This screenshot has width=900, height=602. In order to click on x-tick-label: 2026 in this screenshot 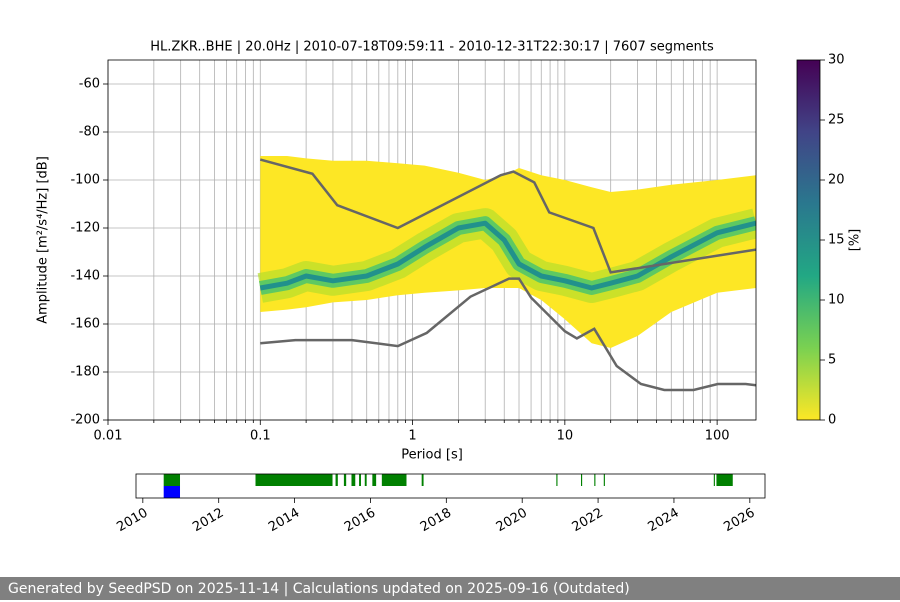, I will do `click(739, 521)`.